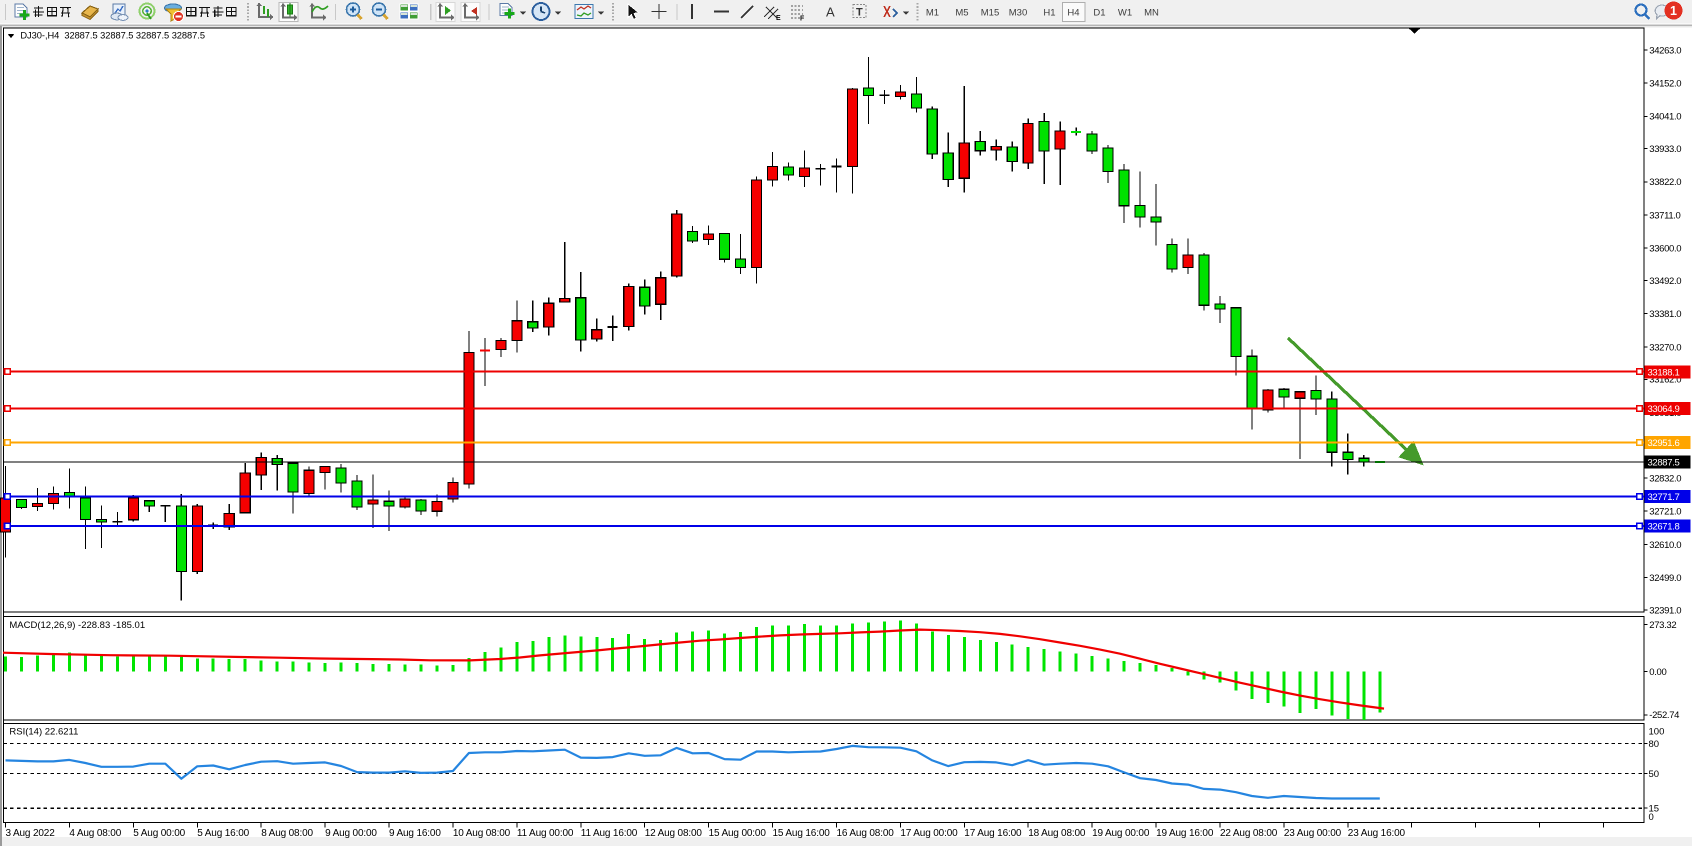 Image resolution: width=1692 pixels, height=846 pixels. Describe the element at coordinates (1665, 84) in the screenshot. I see `svg-text: 34152.0` at that location.